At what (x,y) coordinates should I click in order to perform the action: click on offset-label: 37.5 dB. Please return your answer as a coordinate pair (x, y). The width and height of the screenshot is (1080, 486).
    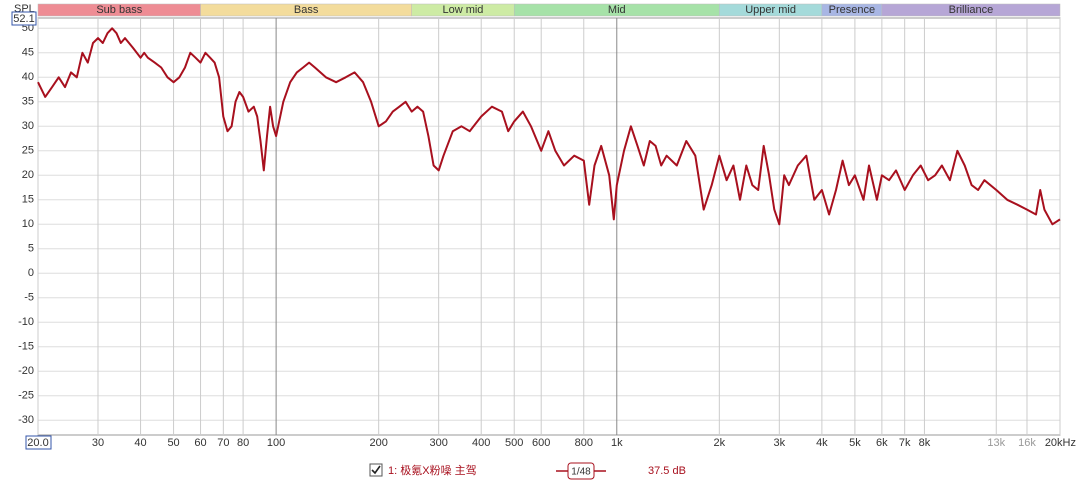
    Looking at the image, I should click on (667, 471).